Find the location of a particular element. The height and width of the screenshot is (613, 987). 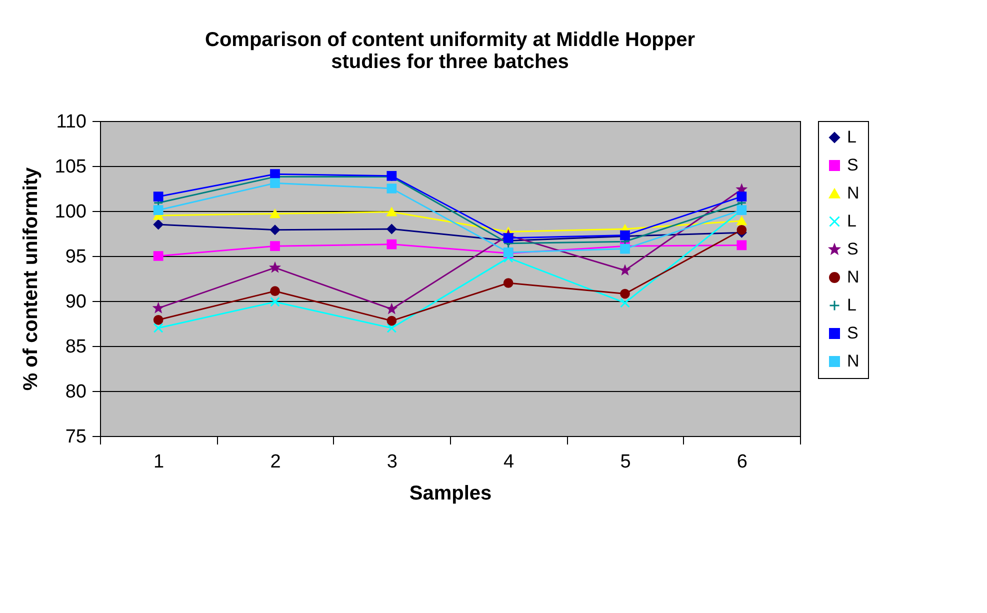

y-tick-label: 85 is located at coordinates (75, 347).